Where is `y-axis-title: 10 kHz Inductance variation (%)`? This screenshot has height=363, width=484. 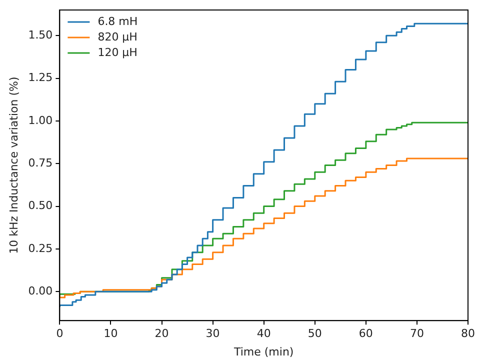 y-axis-title: 10 kHz Inductance variation (%) is located at coordinates (13, 165).